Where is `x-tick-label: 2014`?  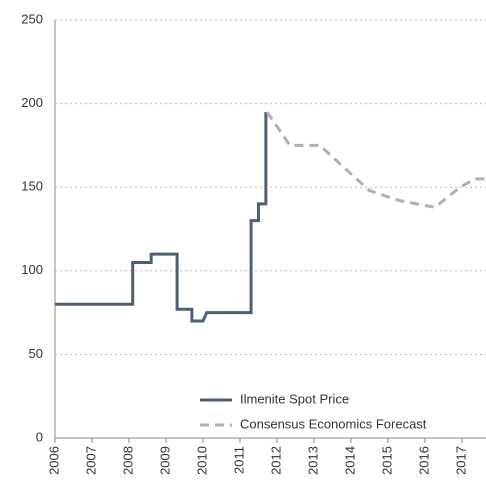
x-tick-label: 2014 is located at coordinates (349, 460).